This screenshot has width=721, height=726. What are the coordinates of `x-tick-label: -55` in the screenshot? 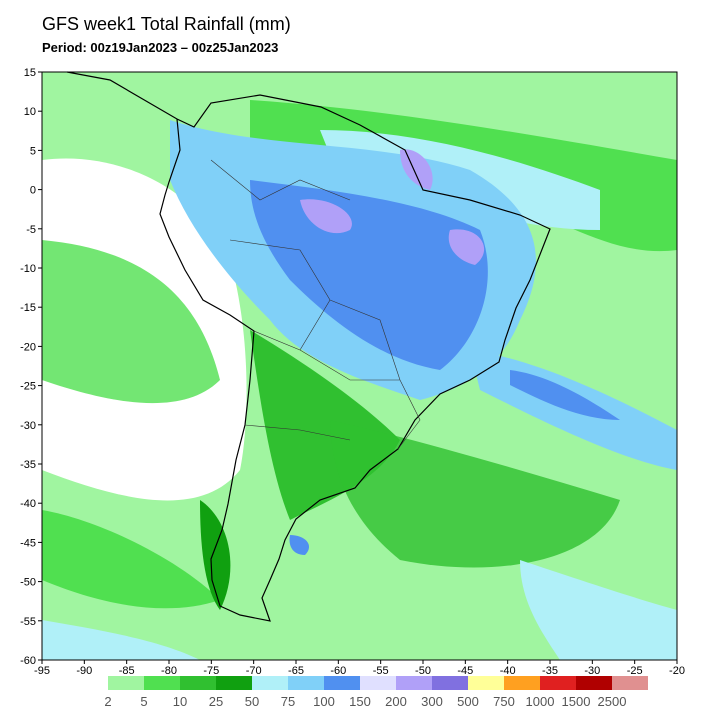 It's located at (381, 671).